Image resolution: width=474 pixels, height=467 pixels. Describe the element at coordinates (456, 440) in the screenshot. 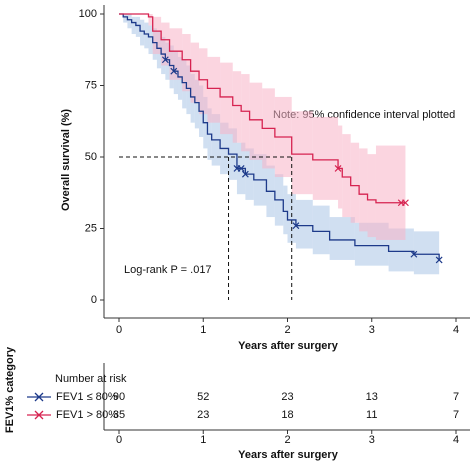

I see `risk-x-tick-label: 4` at that location.